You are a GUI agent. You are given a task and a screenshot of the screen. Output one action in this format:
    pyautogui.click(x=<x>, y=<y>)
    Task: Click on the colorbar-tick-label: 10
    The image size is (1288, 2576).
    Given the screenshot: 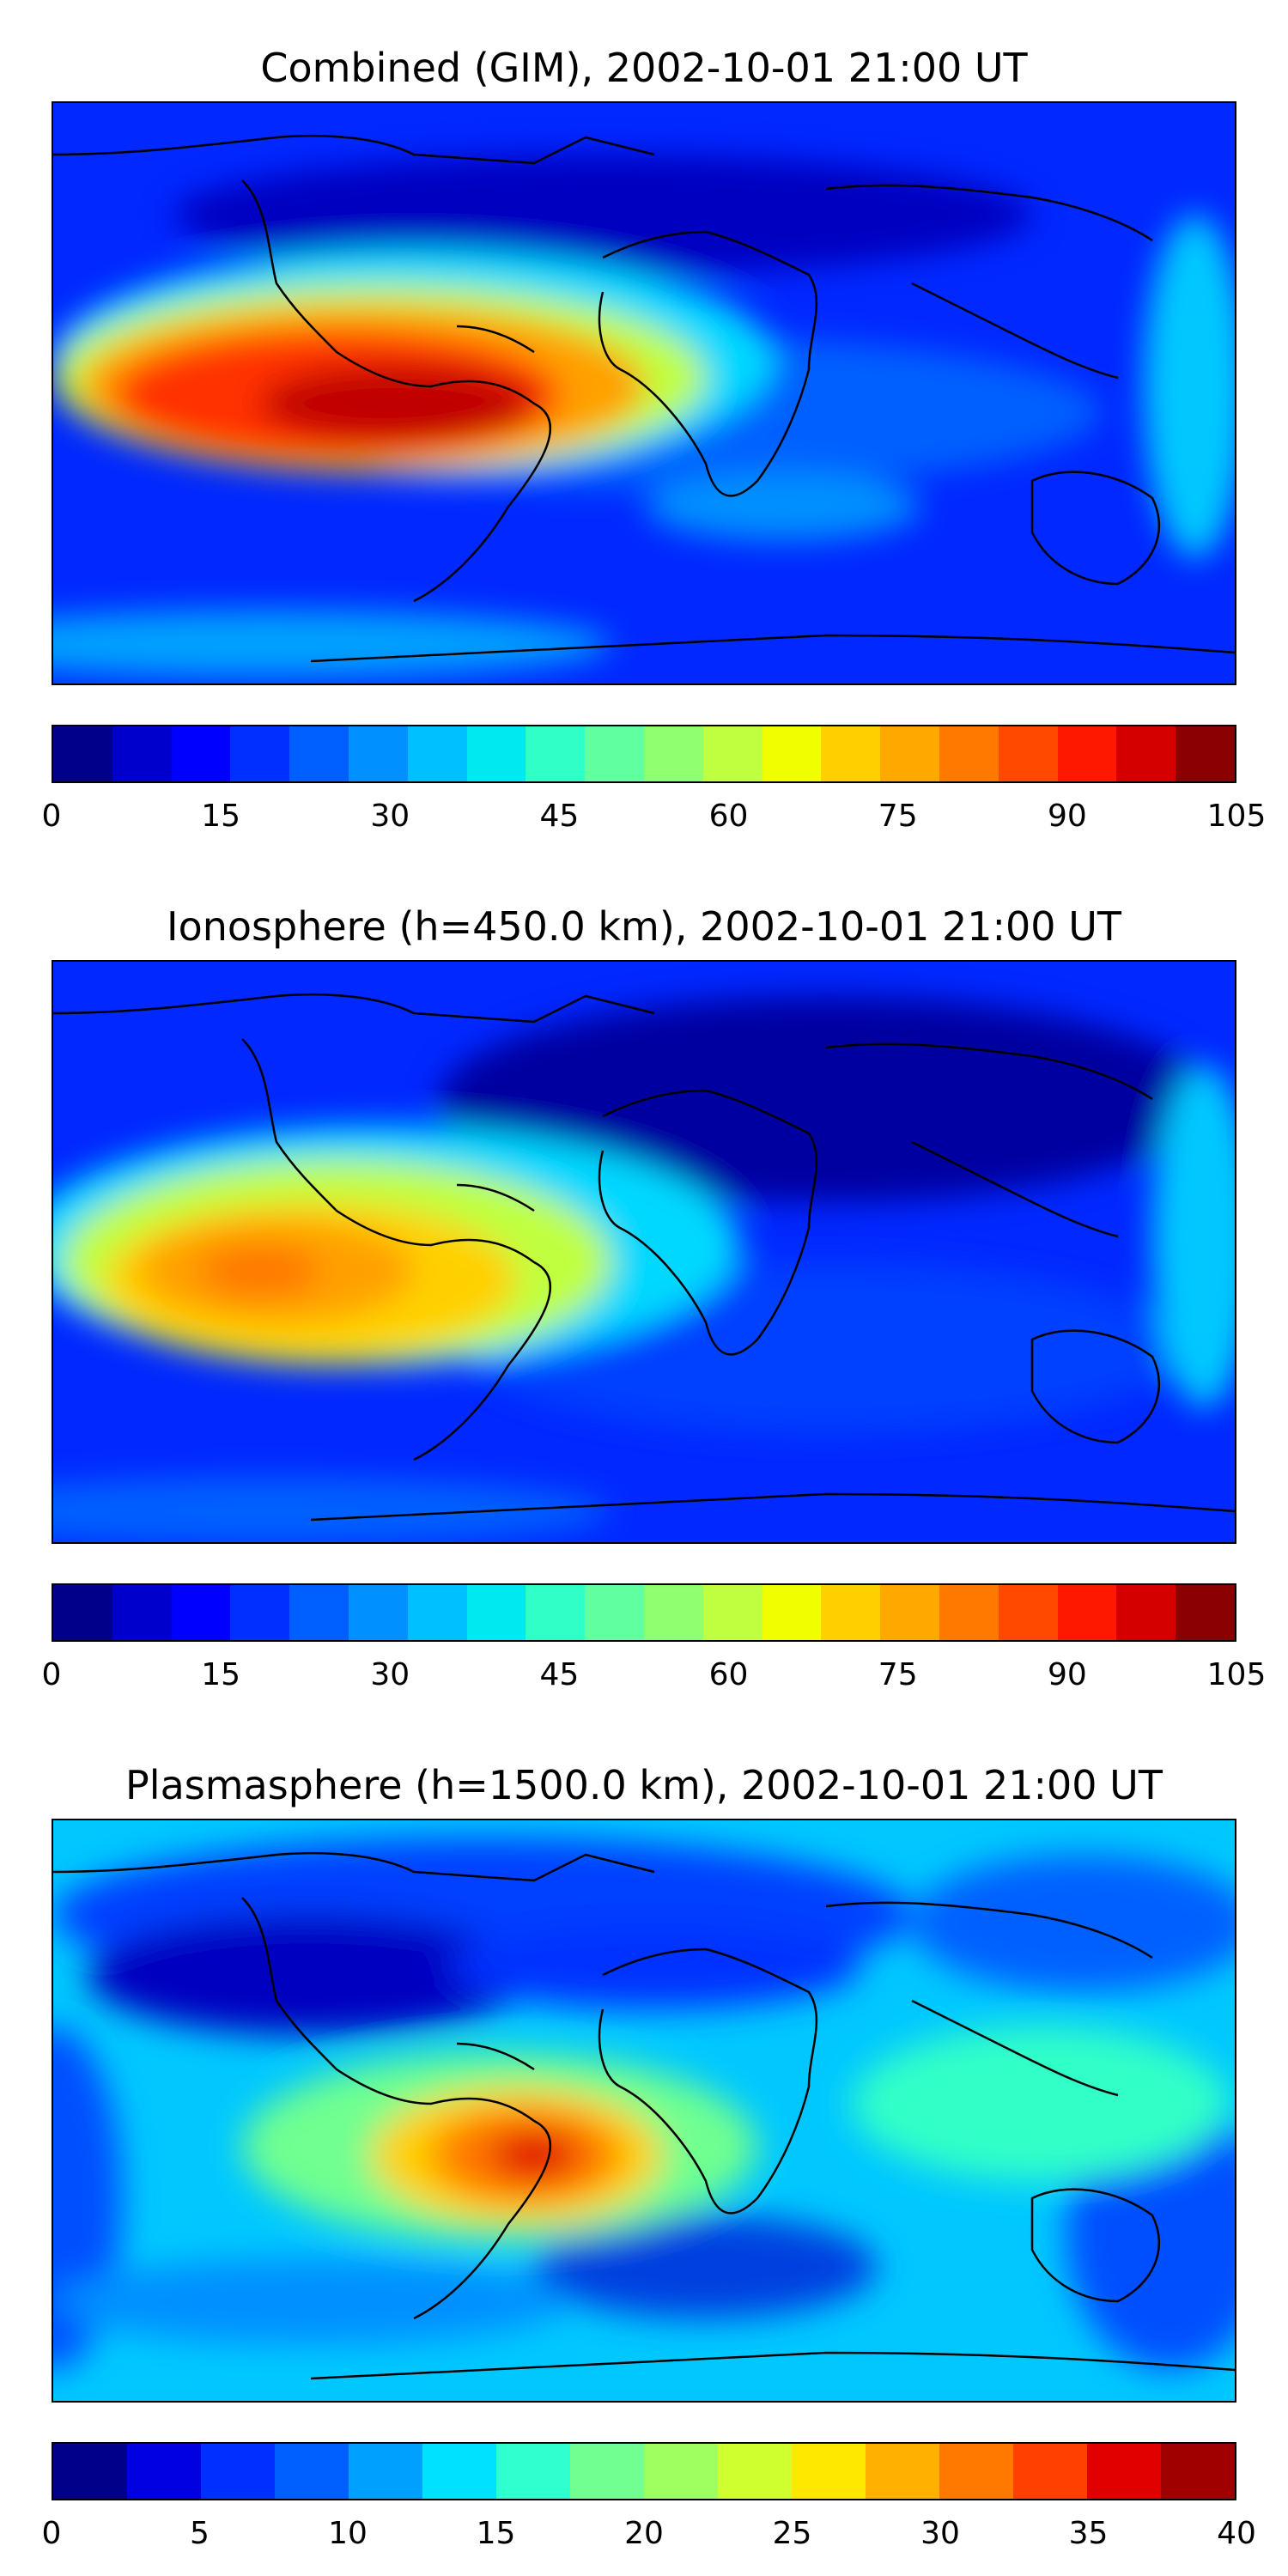 What is the action you would take?
    pyautogui.click(x=348, y=2533)
    